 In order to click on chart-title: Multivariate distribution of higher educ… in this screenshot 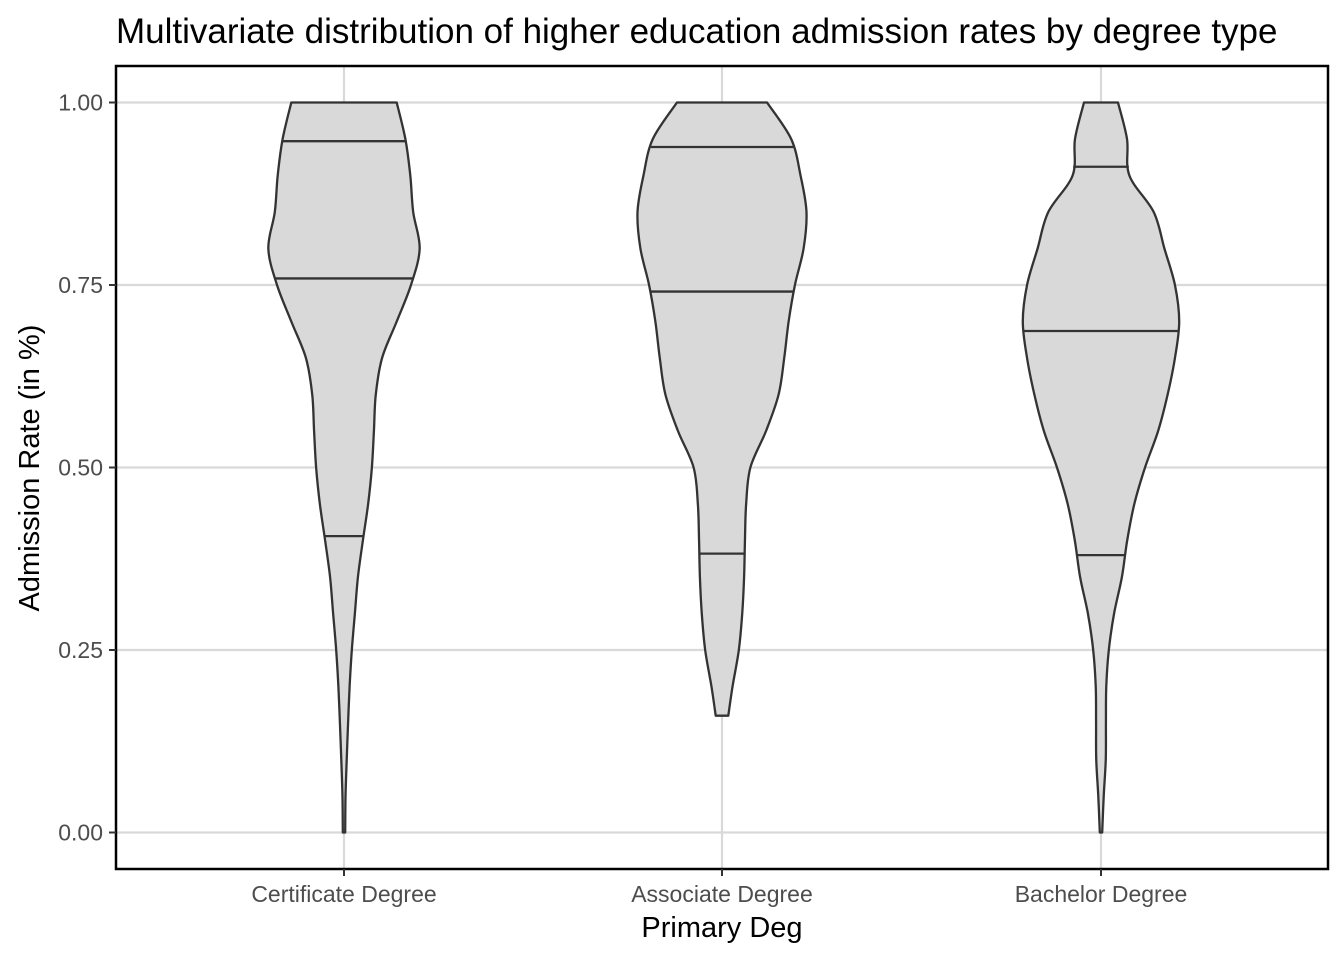, I will do `click(696, 31)`.